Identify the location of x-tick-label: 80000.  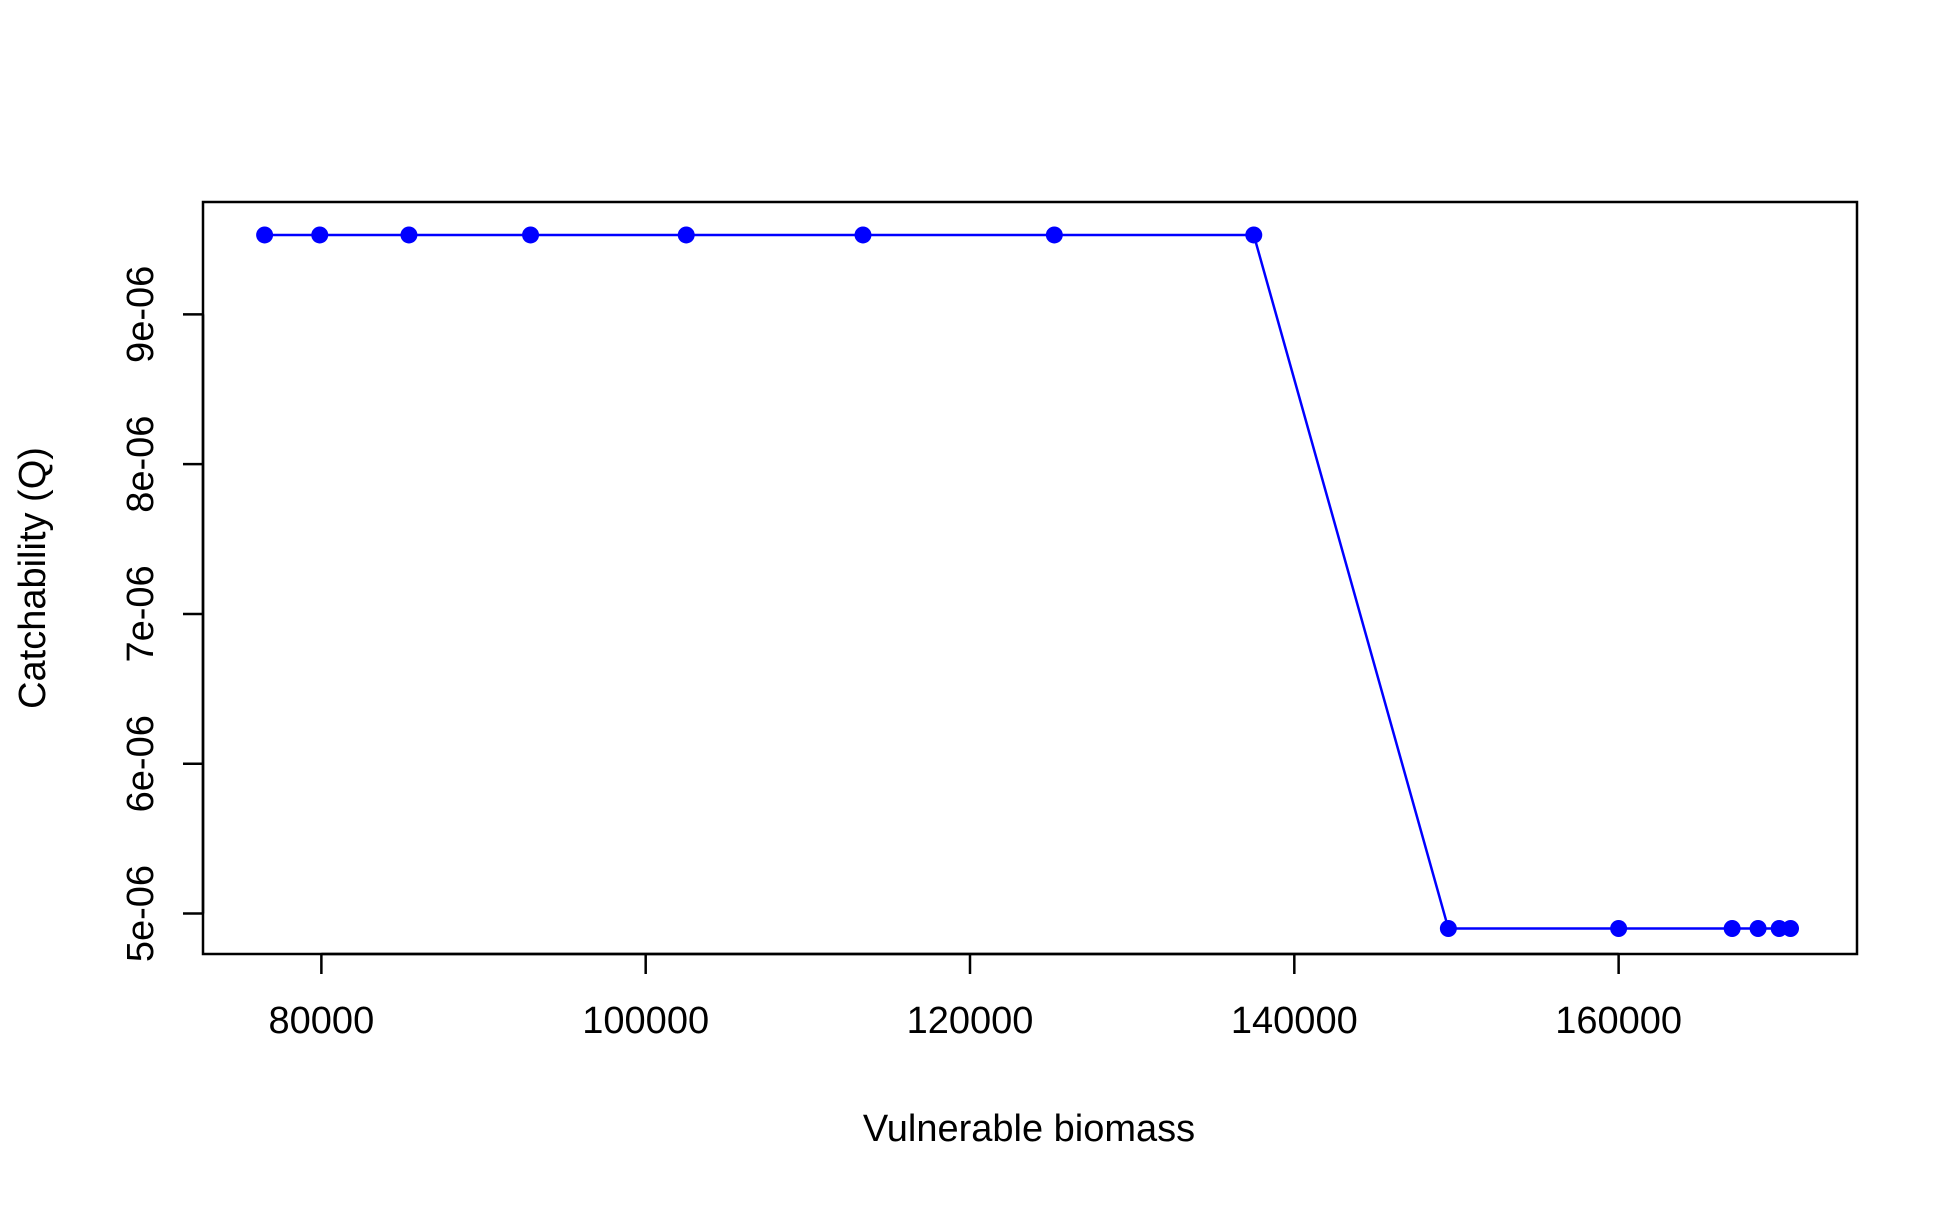
(322, 1021).